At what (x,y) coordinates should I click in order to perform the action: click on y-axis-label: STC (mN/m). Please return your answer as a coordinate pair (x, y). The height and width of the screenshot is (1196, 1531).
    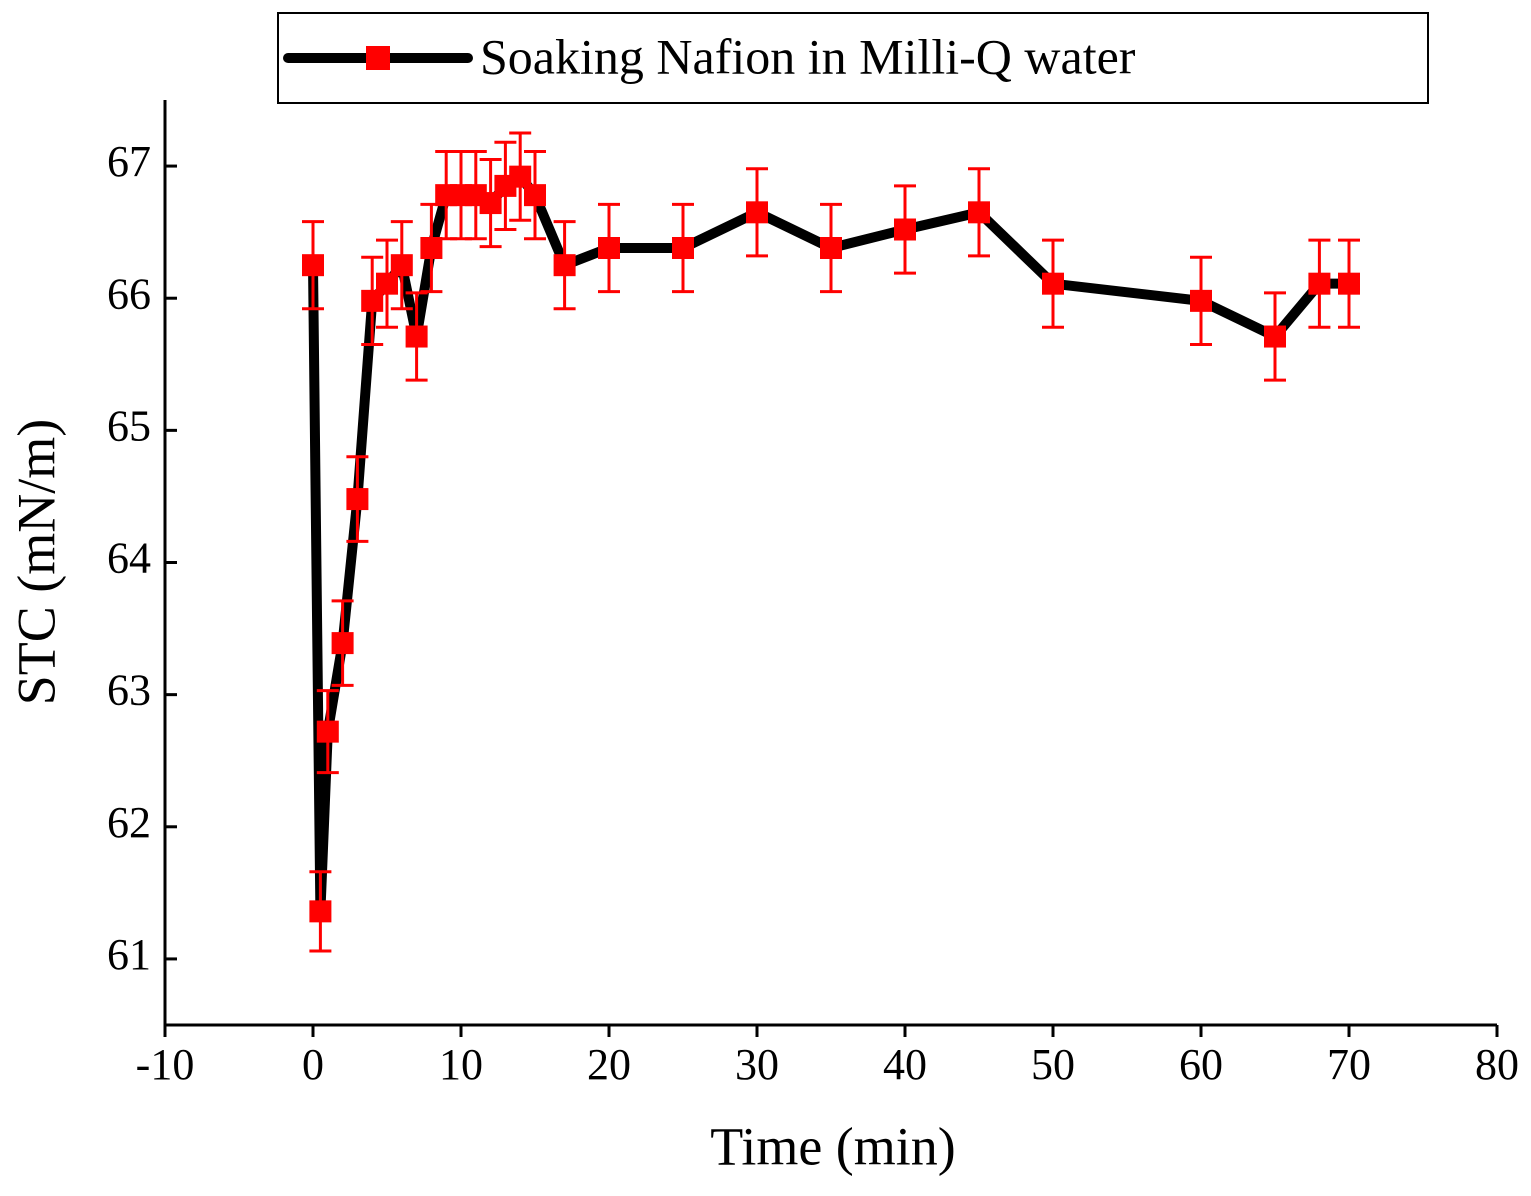
    Looking at the image, I should click on (36, 562).